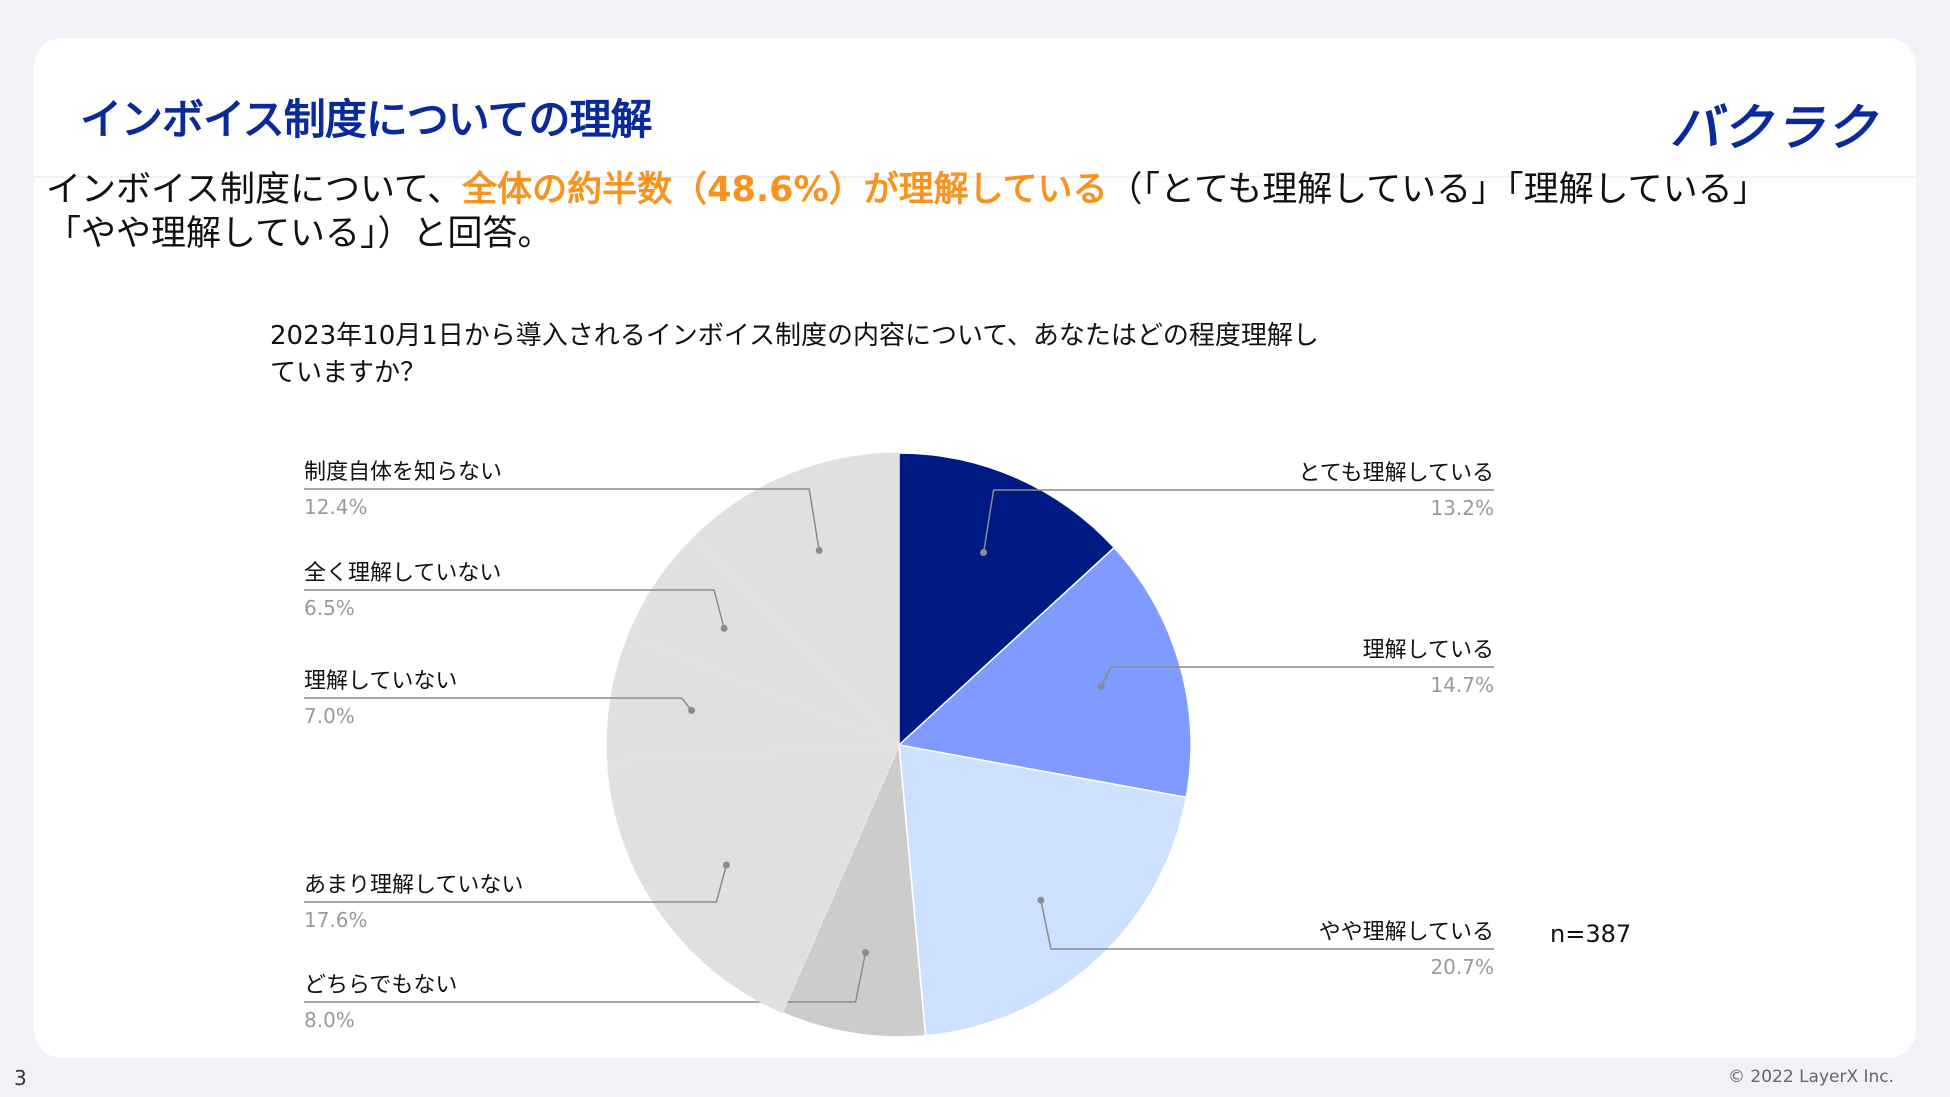 The height and width of the screenshot is (1097, 1950). Describe the element at coordinates (1591, 934) in the screenshot. I see `sample-size-note: n=387` at that location.